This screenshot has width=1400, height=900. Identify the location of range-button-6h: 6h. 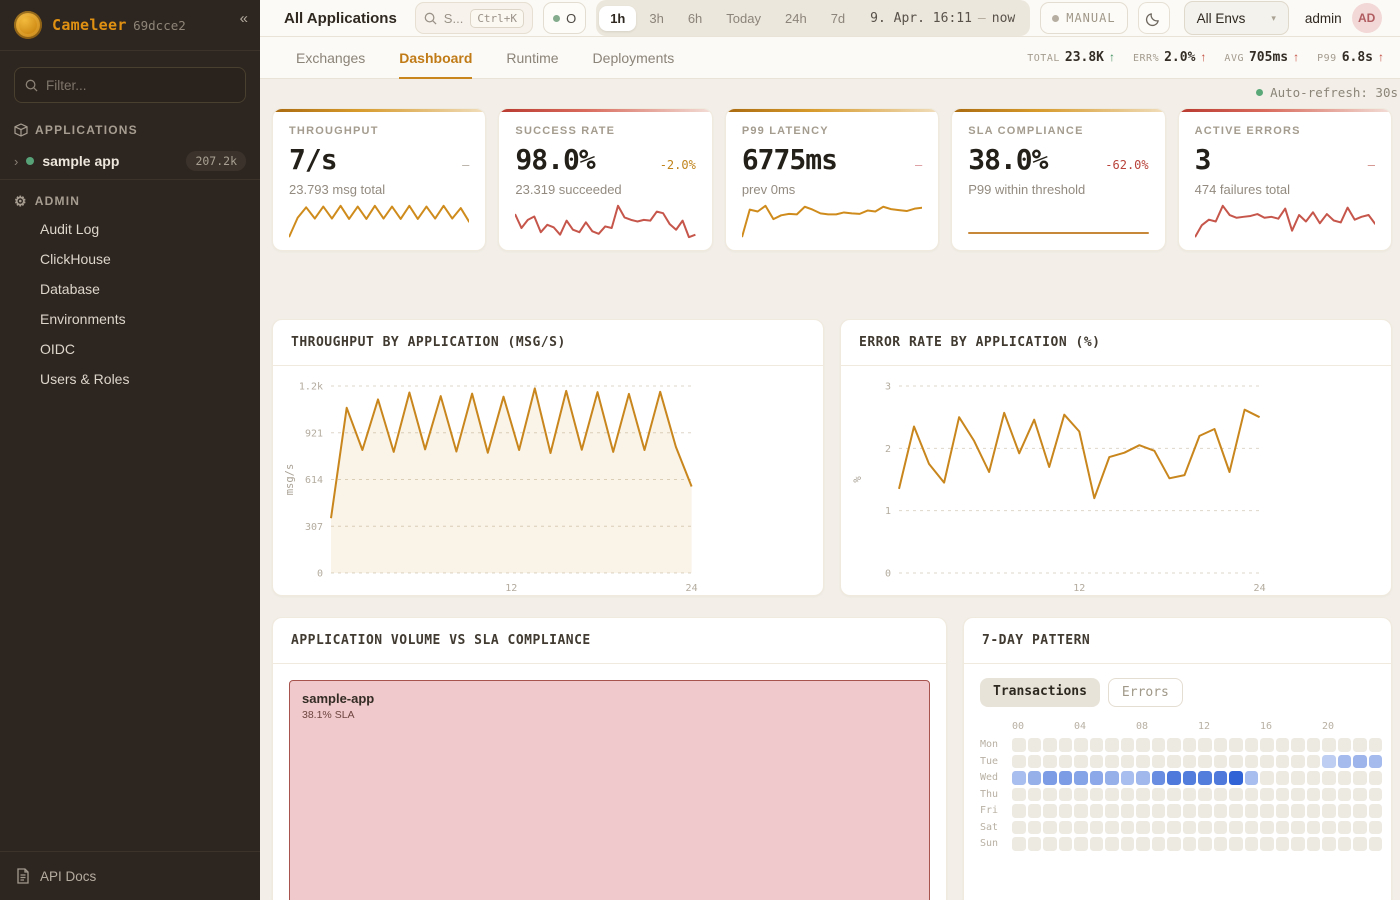
(695, 18).